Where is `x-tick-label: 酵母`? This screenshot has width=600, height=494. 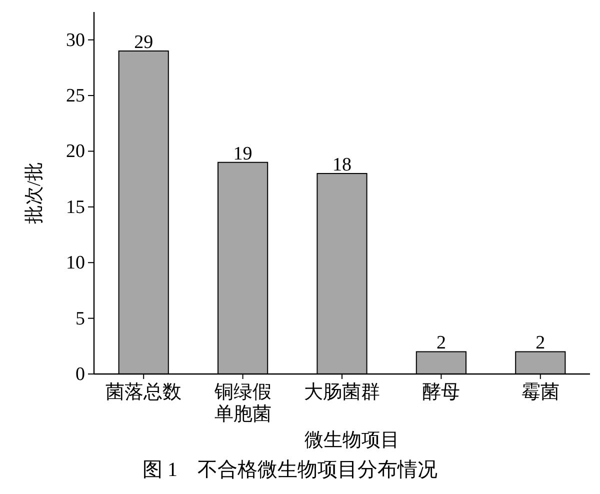
x-tick-label: 酵母 is located at coordinates (441, 392).